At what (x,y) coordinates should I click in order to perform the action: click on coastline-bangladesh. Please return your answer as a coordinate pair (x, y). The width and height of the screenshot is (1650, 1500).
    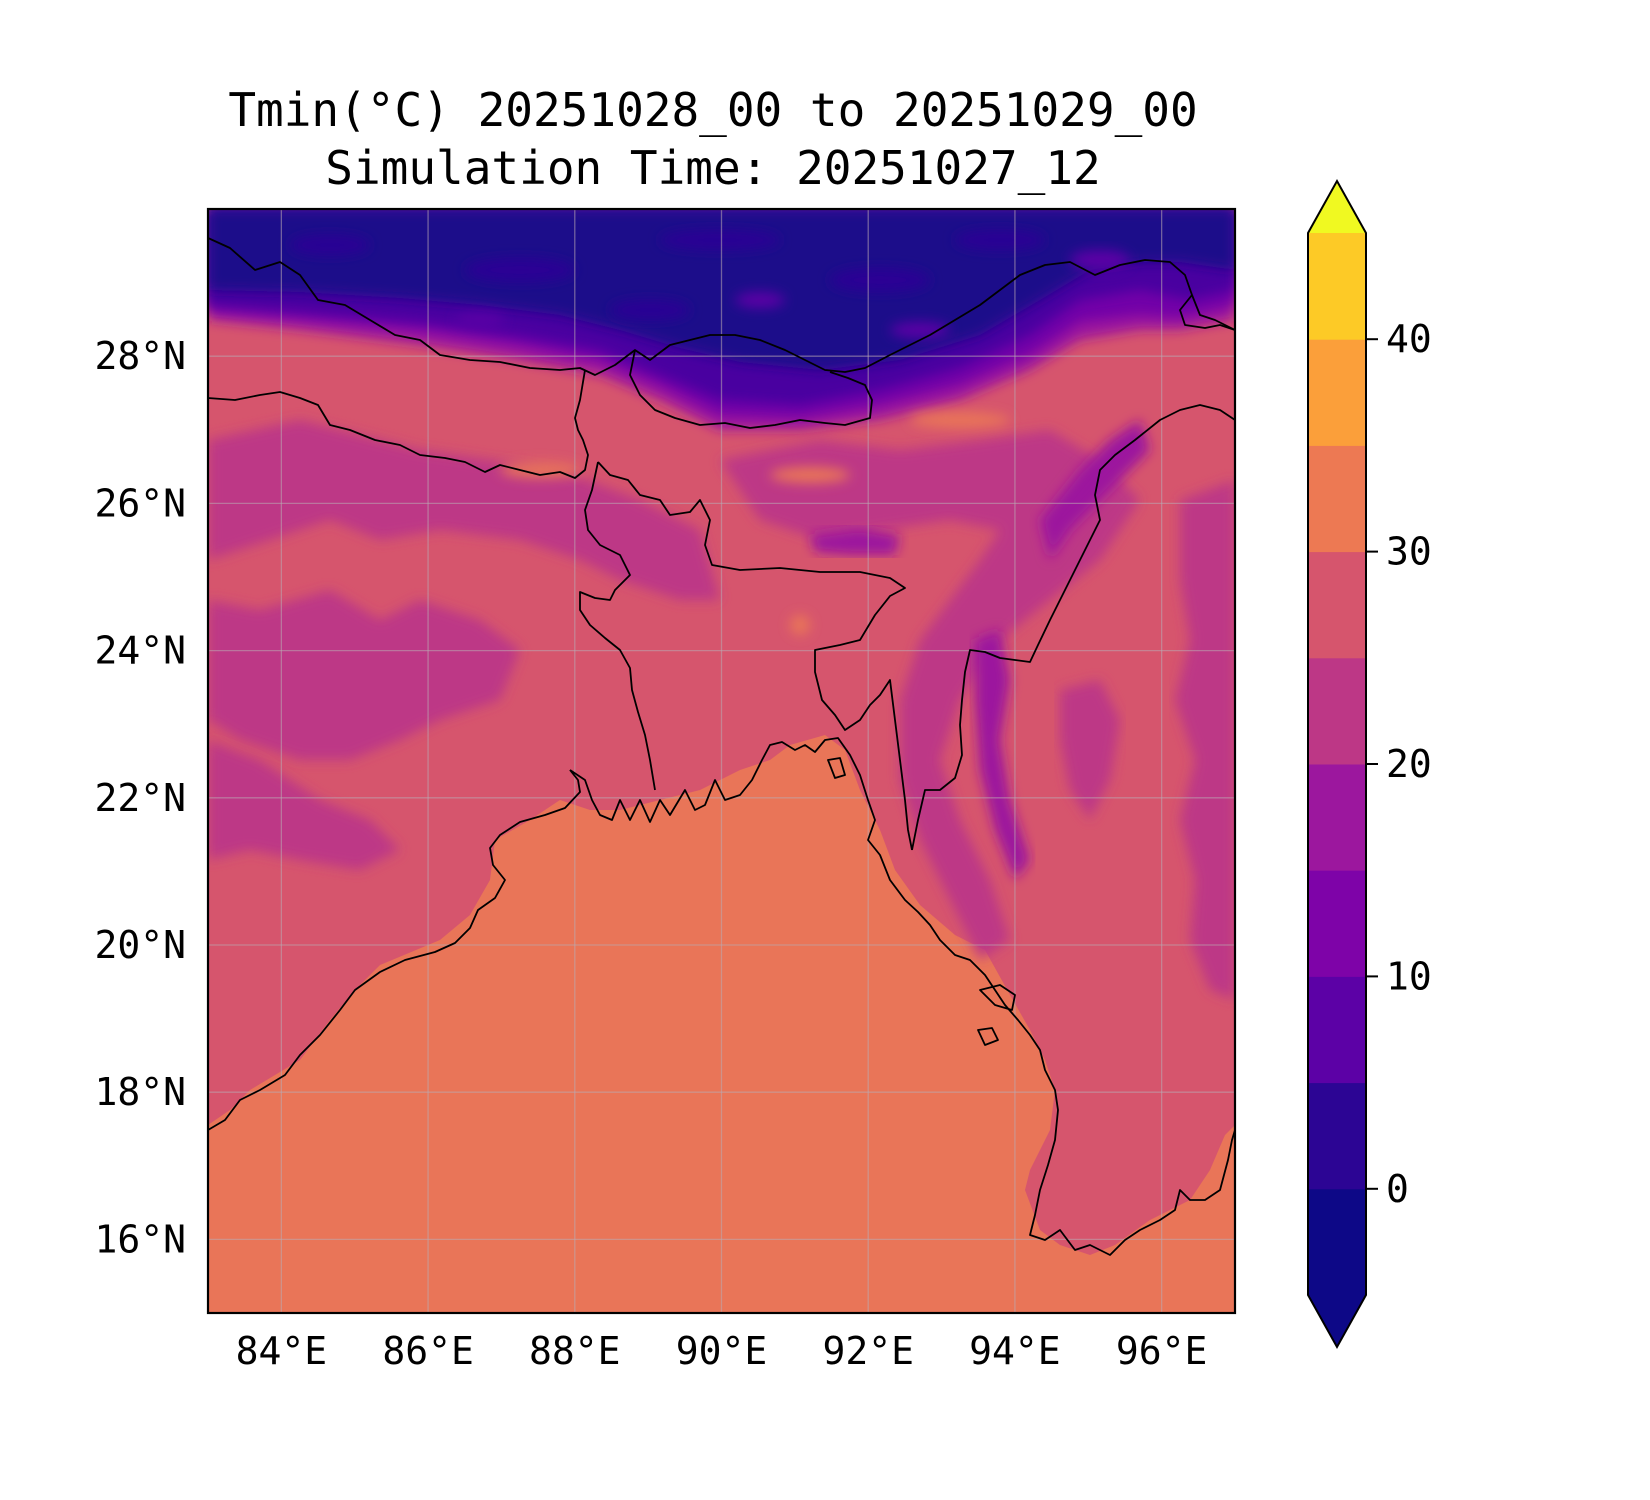
    Looking at the image, I should click on (902, 996).